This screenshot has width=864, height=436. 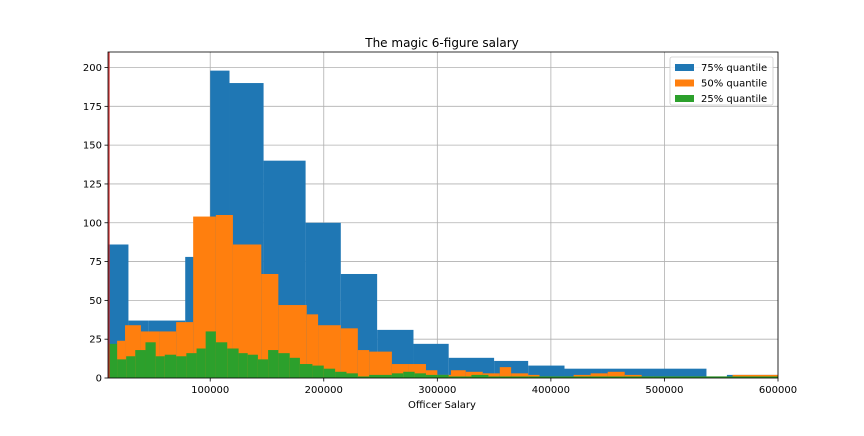 I want to click on chart-title: The magic 6-figure salary, so click(x=441, y=43).